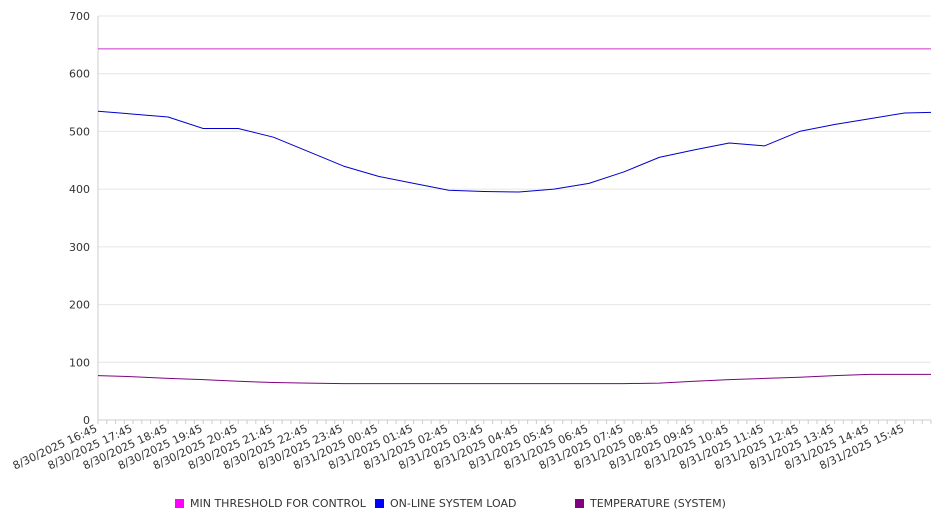  What do you see at coordinates (379, 503) in the screenshot?
I see `legend-swatch-system-load` at bounding box center [379, 503].